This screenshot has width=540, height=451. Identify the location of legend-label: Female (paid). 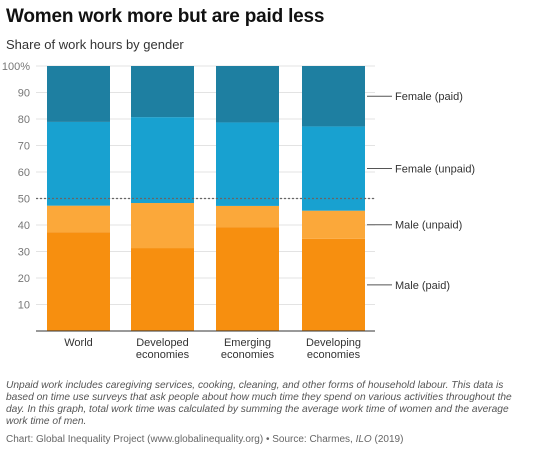
(429, 97).